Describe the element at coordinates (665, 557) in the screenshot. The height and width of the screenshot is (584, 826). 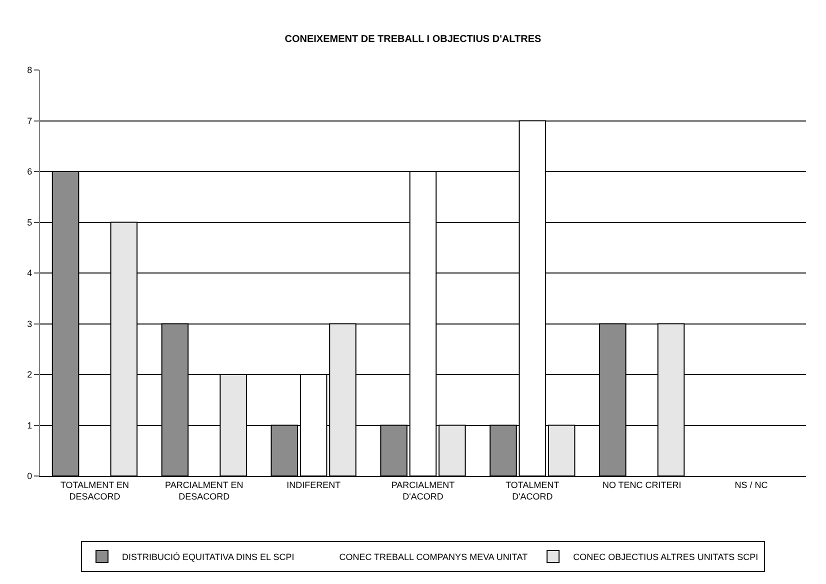
I see `legend-label: CONEC OBJECTIUS ALTRES UNITATS SCPI` at that location.